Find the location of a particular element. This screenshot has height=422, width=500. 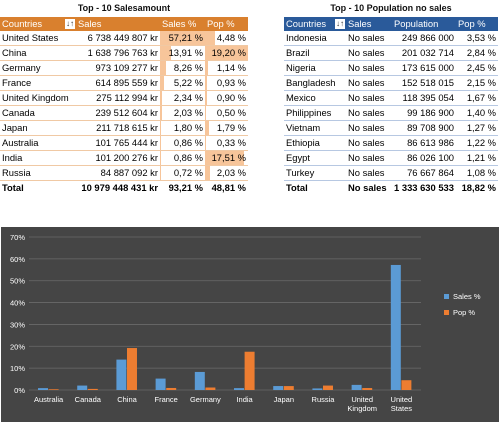

total-pop-pct: 48,81 % is located at coordinates (226, 187).